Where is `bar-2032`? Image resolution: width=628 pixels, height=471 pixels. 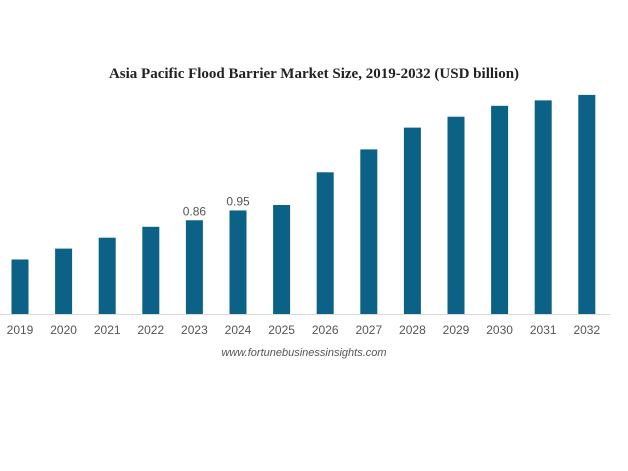
bar-2032 is located at coordinates (587, 204).